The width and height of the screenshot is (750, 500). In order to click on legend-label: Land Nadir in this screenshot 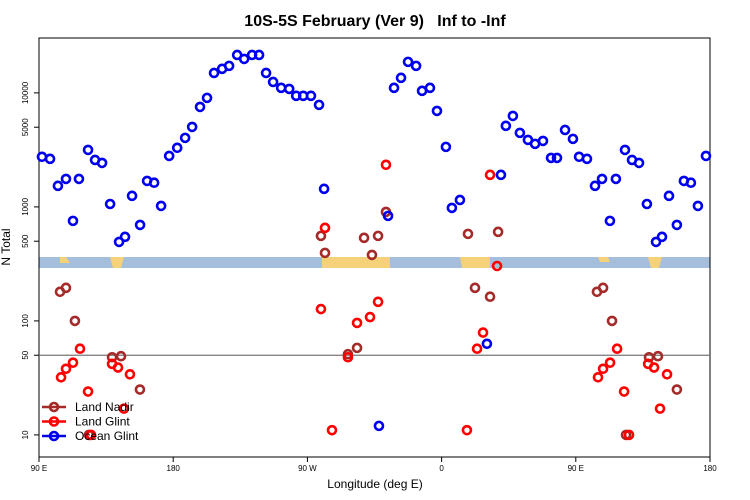, I will do `click(104, 407)`.